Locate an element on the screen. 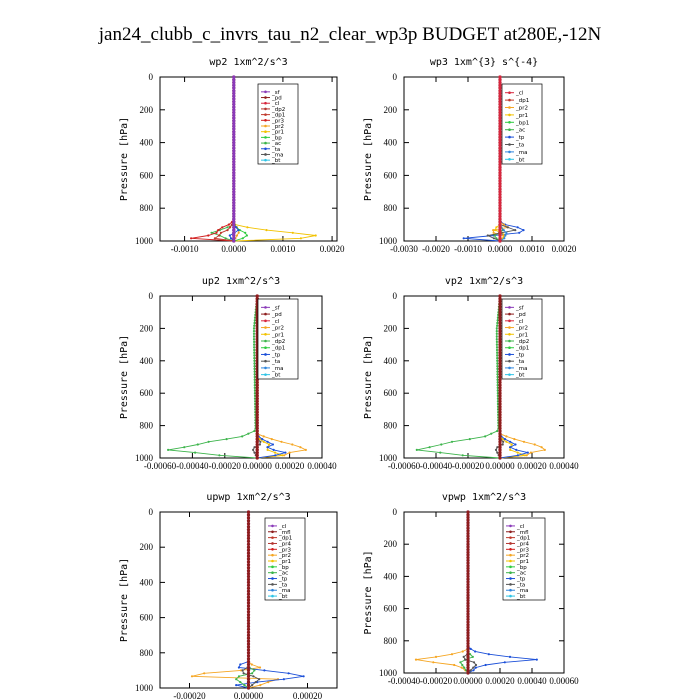 The image size is (700, 700). legend-label: _dp2 is located at coordinates (522, 342).